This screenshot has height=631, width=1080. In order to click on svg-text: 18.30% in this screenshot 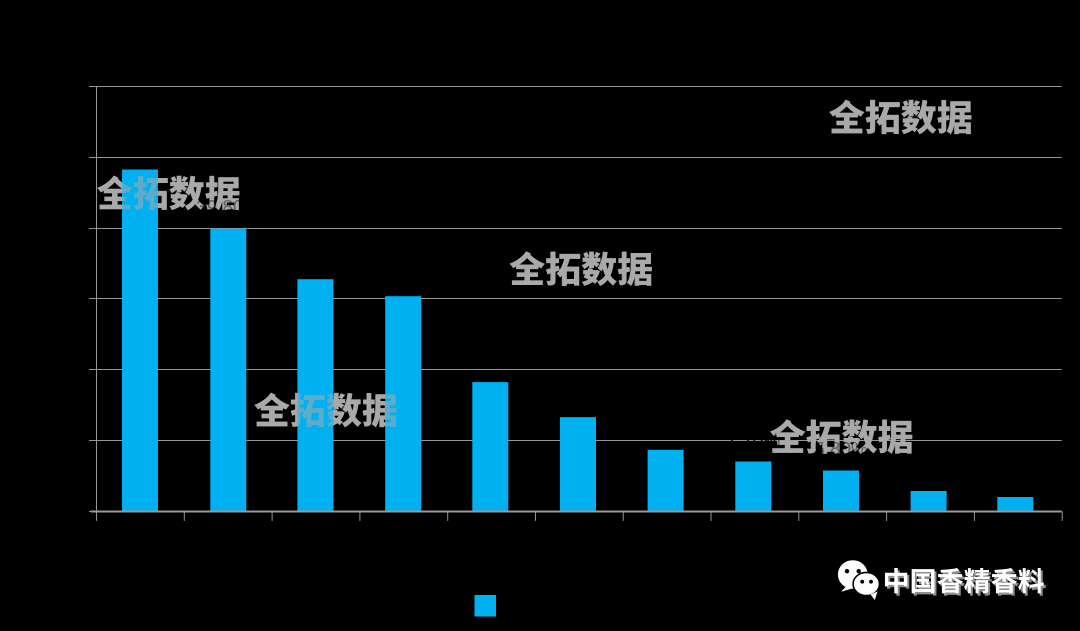, I will do `click(490, 361)`.